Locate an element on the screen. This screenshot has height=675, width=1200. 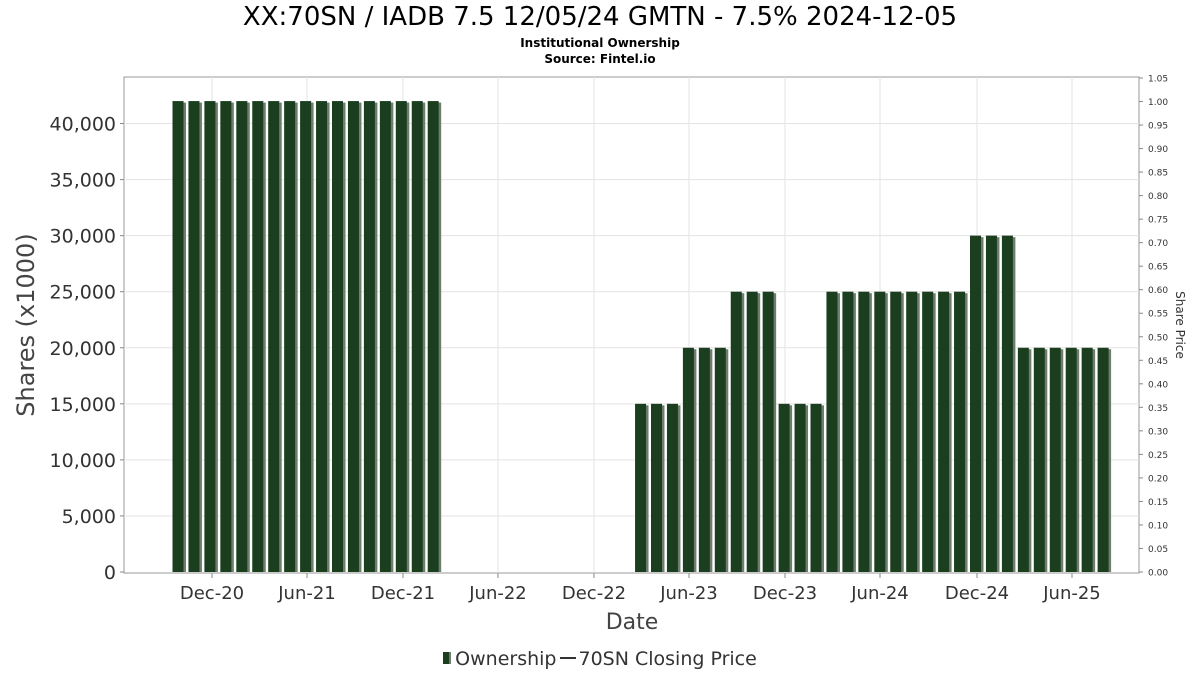
y2-tick-label: 0.75 is located at coordinates (1158, 221).